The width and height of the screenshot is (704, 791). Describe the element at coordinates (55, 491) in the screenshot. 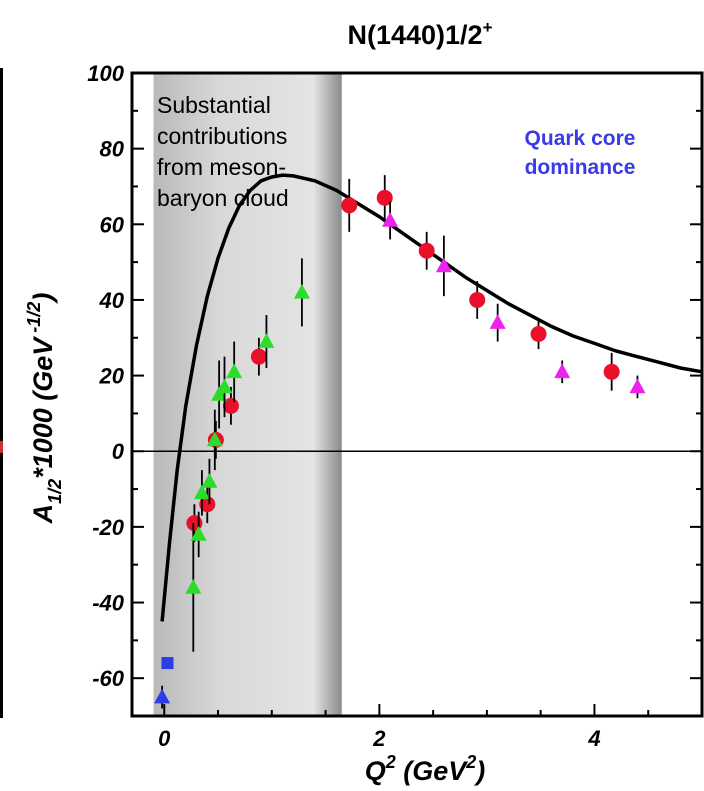

I see `y-axis-label-sub: 1/2` at that location.